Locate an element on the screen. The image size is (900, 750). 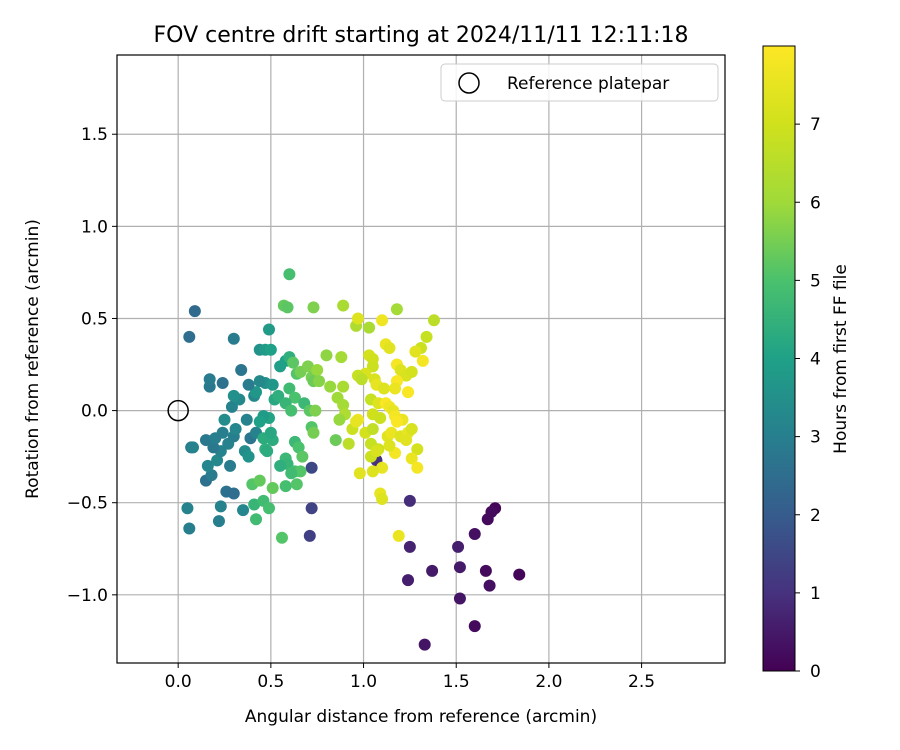
y-tick-label: 1.5 is located at coordinates (94, 135).